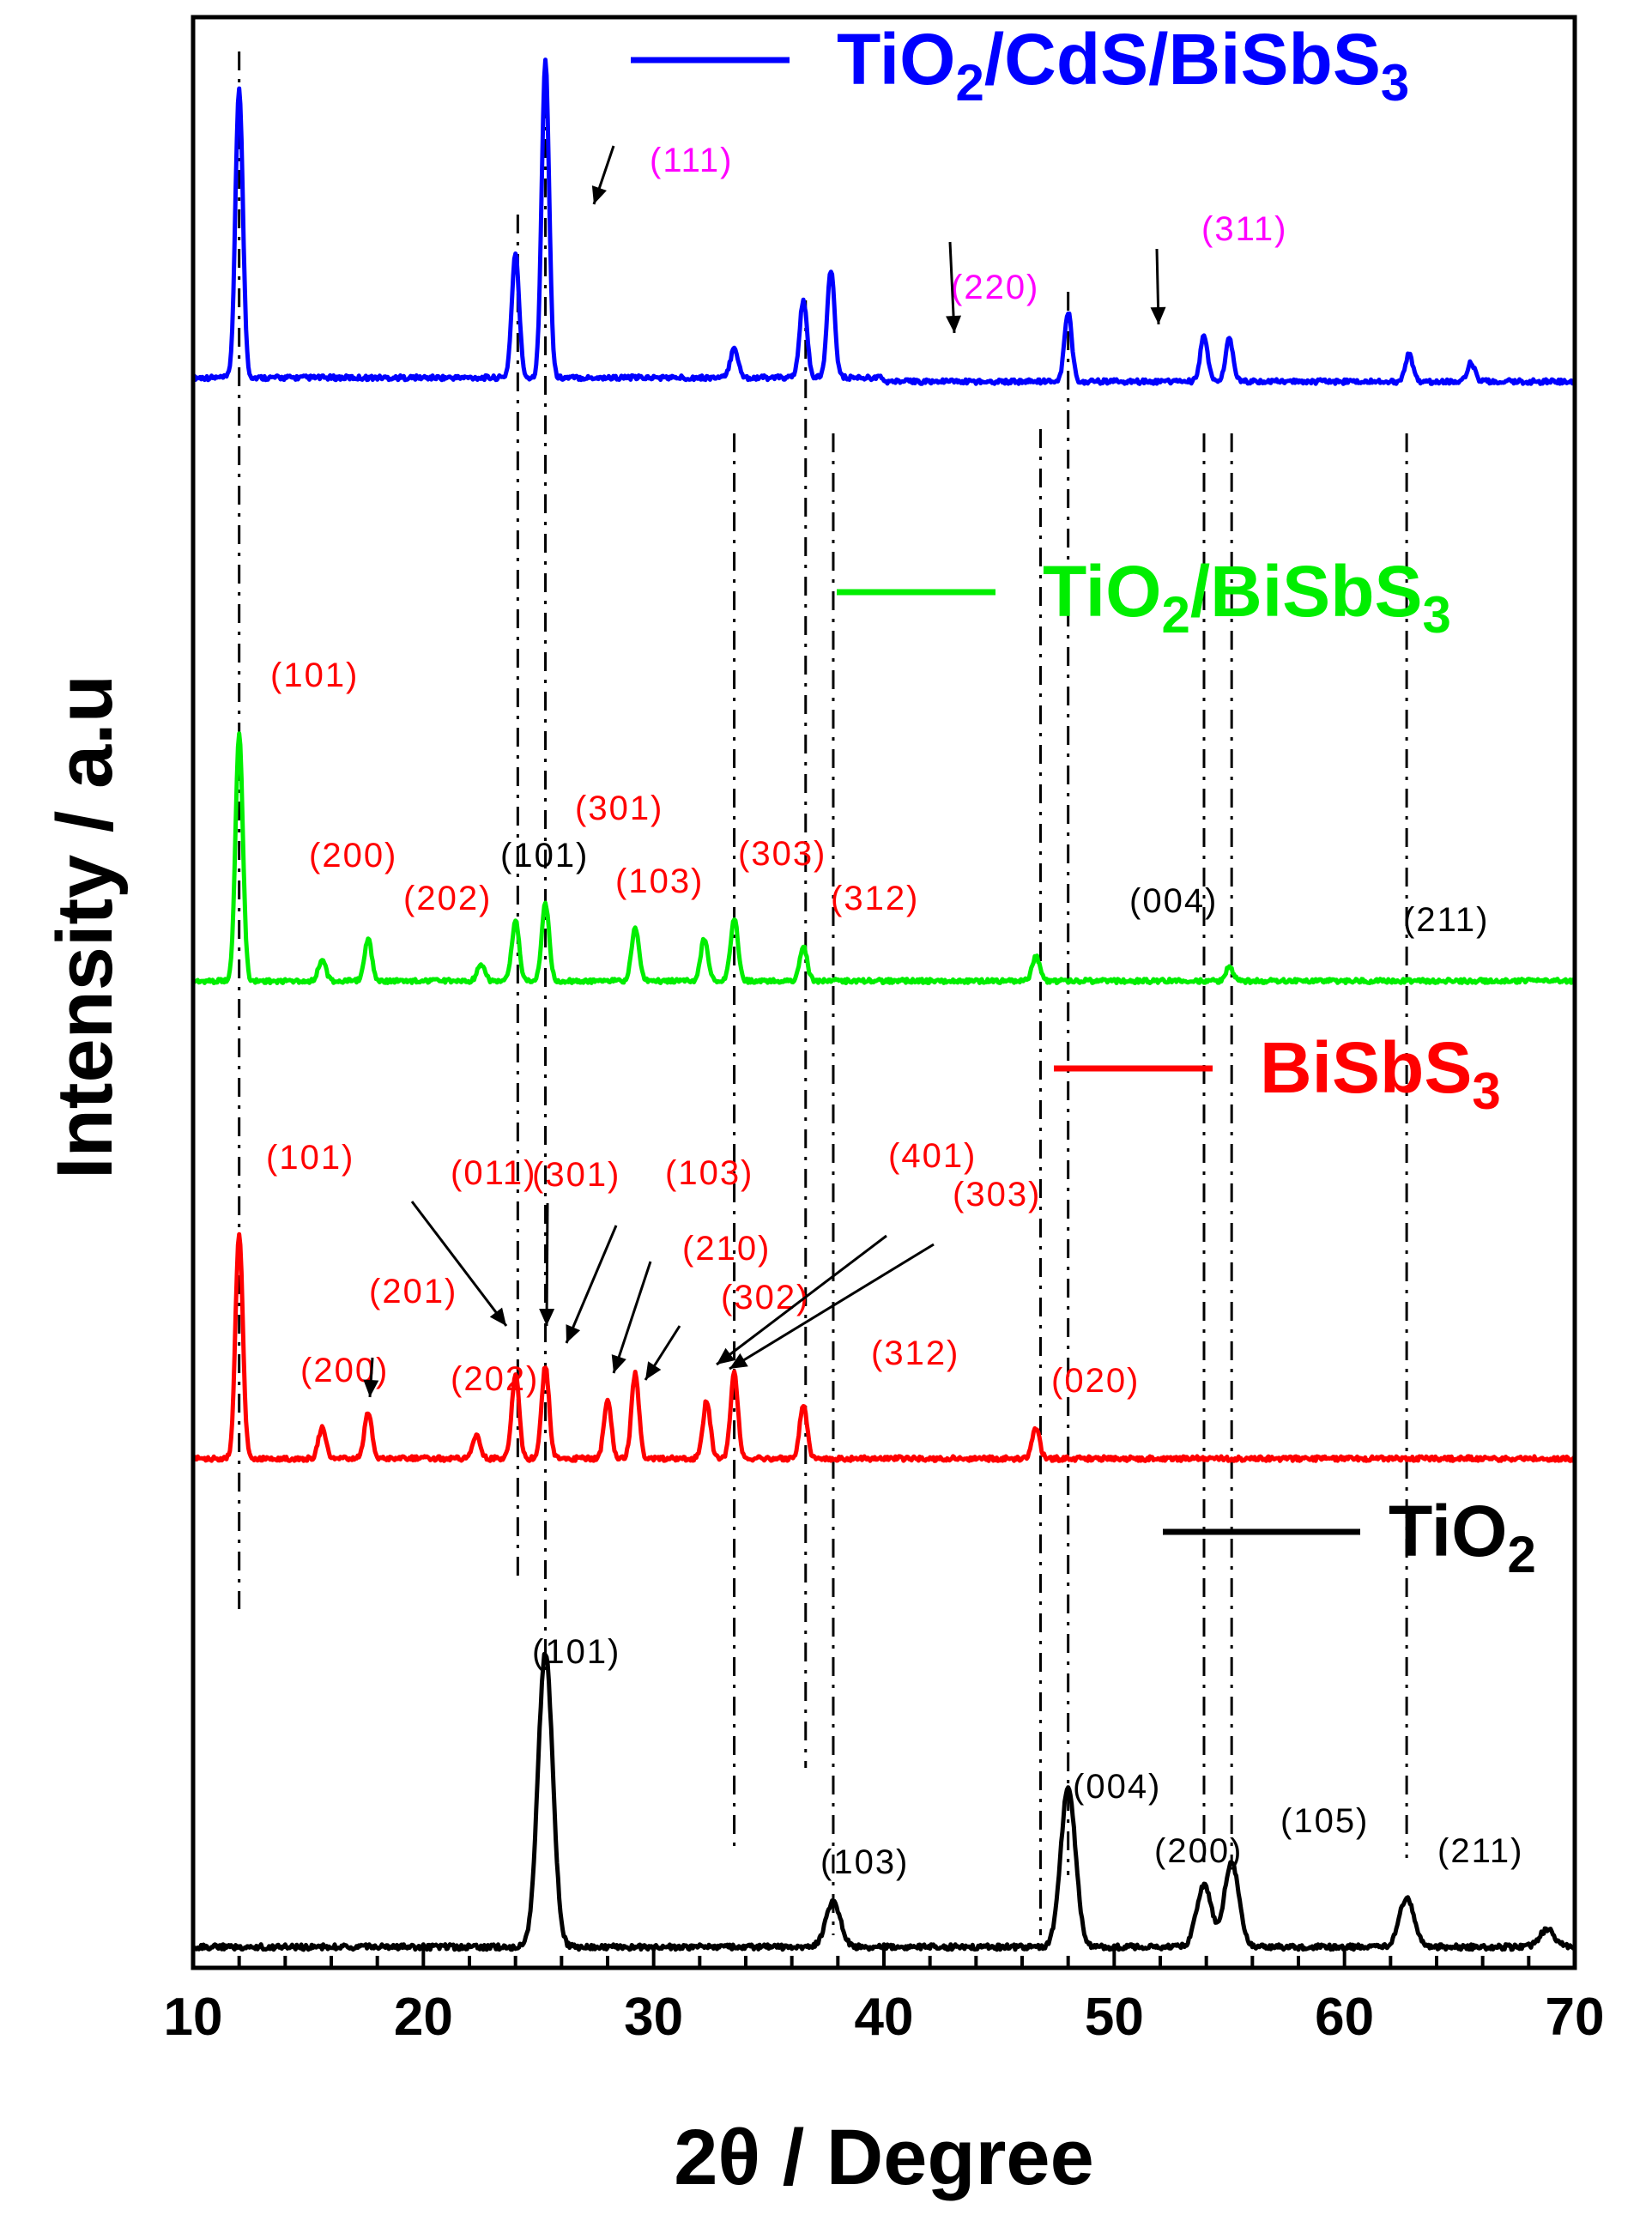 The width and height of the screenshot is (1652, 2221). What do you see at coordinates (1114, 2018) in the screenshot?
I see `x-tick-label: 50` at bounding box center [1114, 2018].